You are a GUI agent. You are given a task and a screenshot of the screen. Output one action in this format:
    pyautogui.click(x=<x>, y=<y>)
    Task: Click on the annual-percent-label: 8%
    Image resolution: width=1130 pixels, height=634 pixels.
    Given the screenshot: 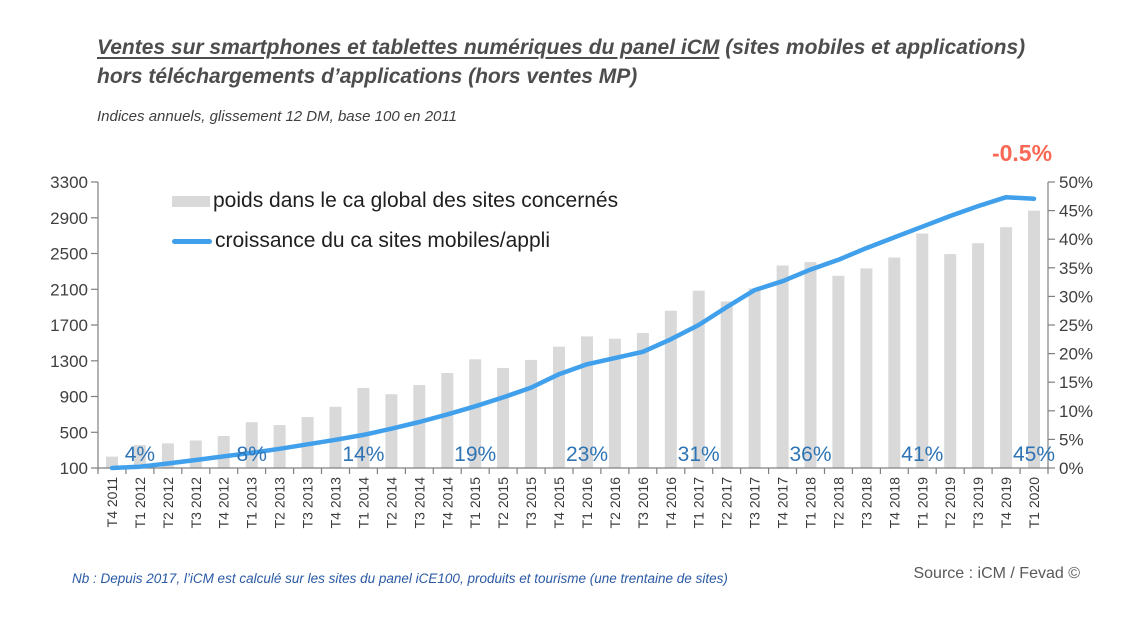 What is the action you would take?
    pyautogui.click(x=252, y=454)
    